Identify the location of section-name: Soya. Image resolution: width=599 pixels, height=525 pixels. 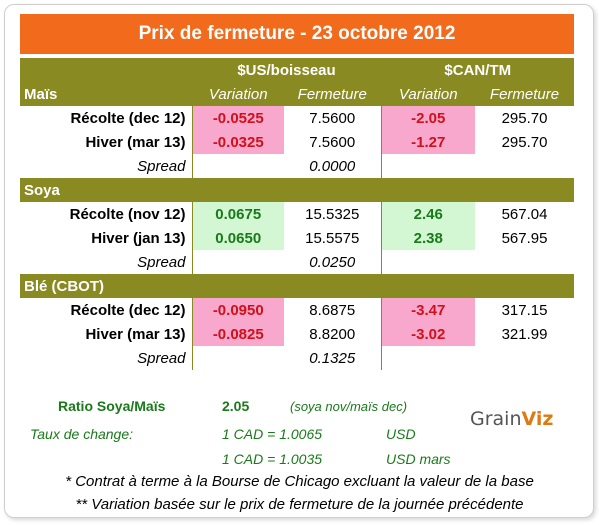
(106, 190).